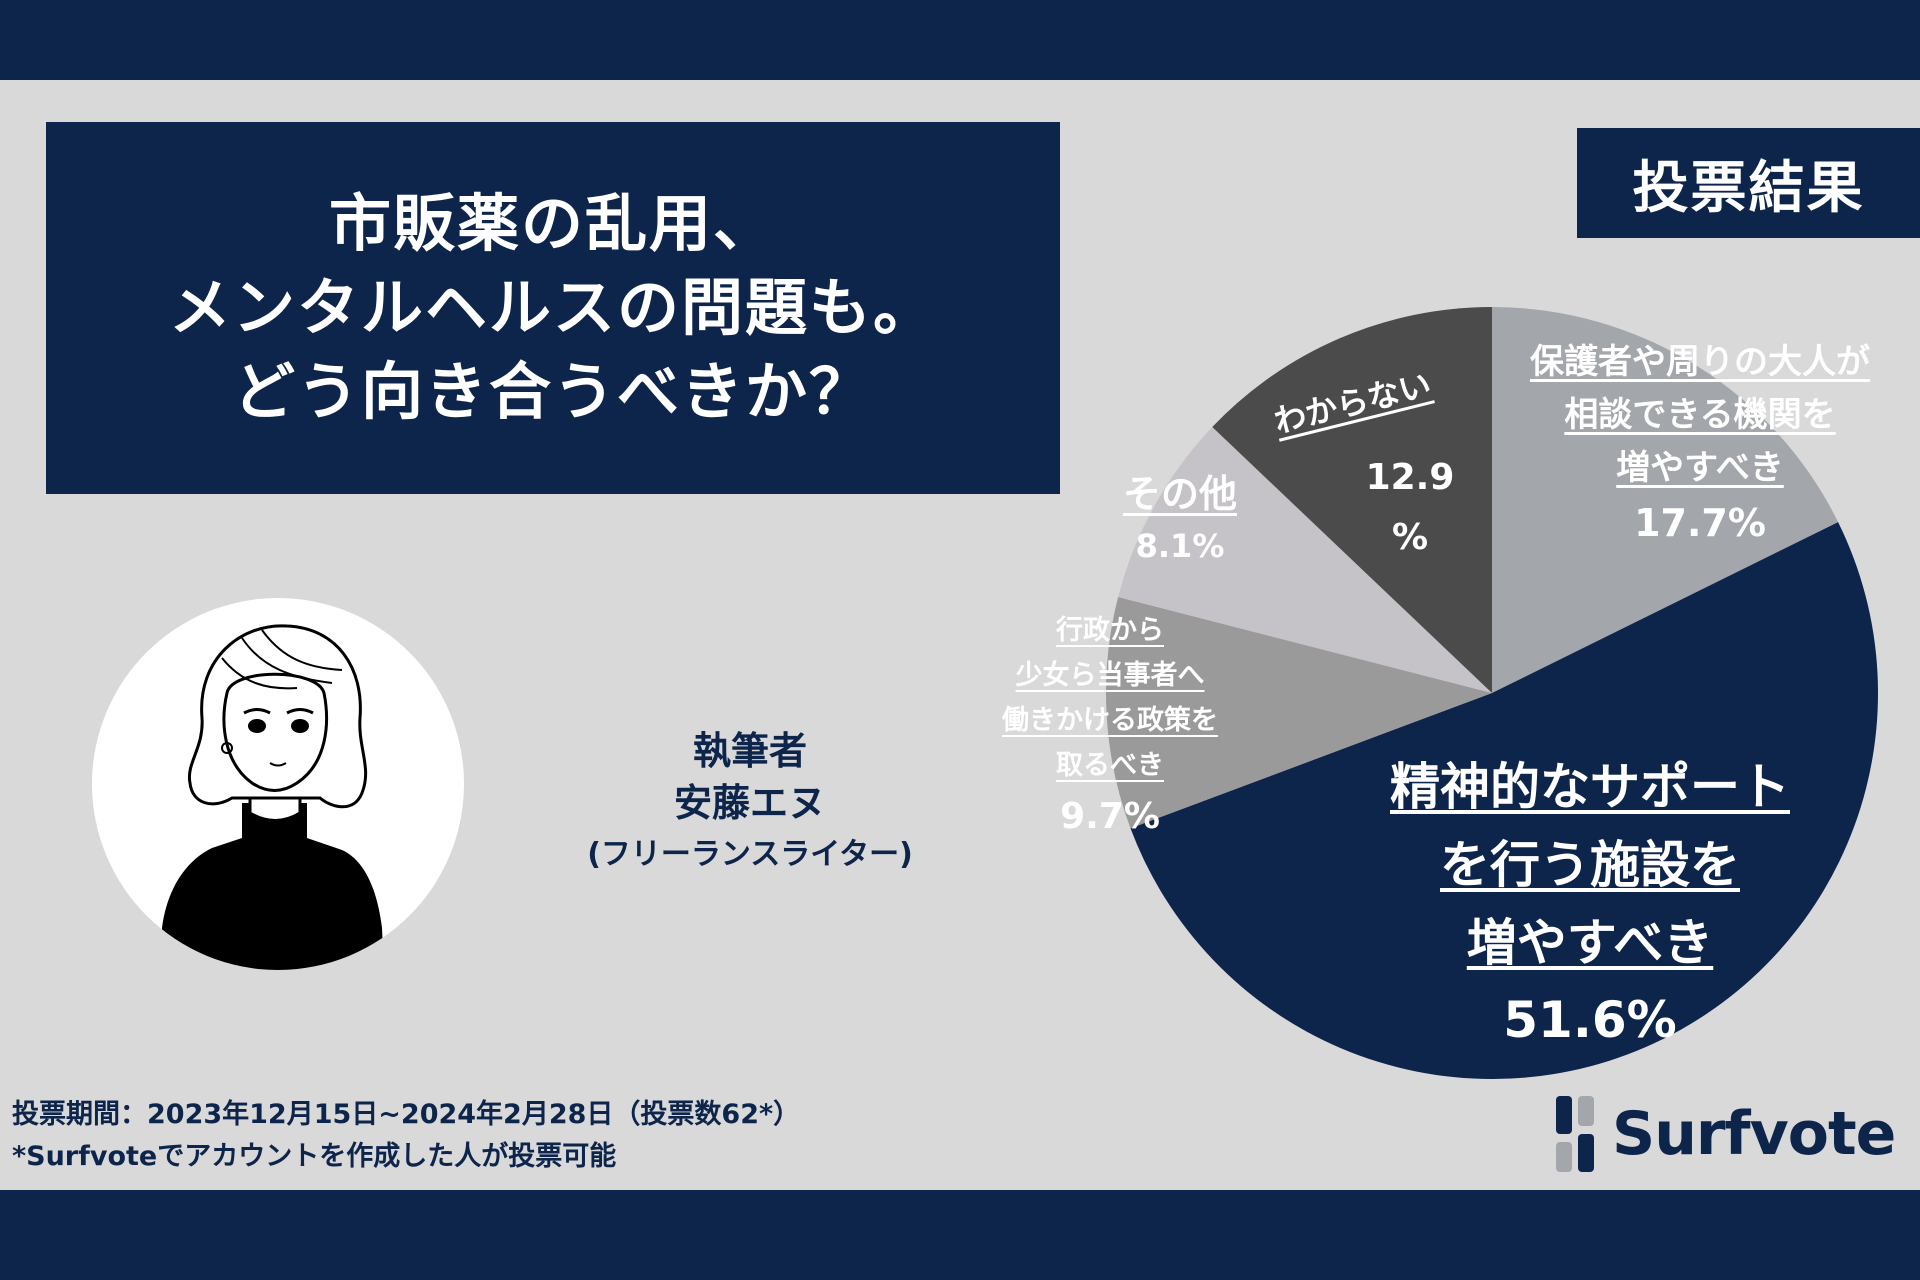 This screenshot has height=1280, width=1920. Describe the element at coordinates (1179, 494) in the screenshot. I see `slice-label-other-line-1: その他` at that location.